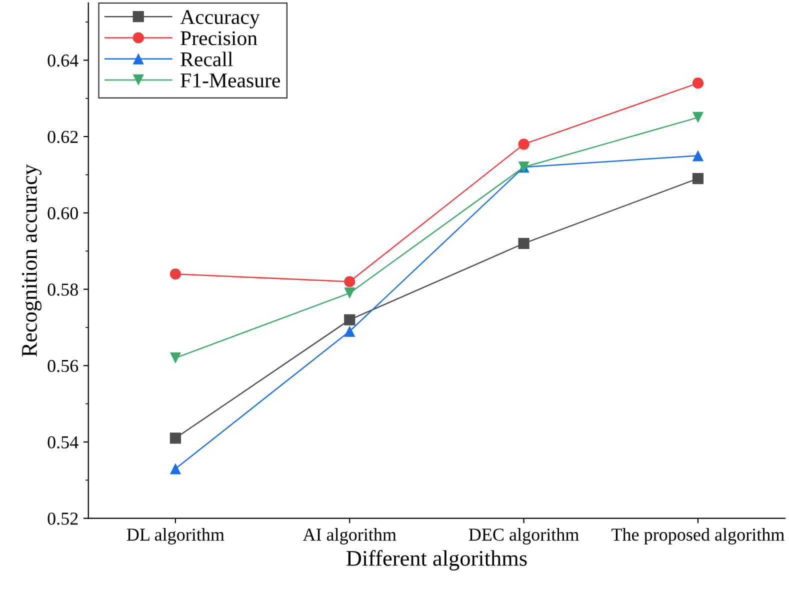  Describe the element at coordinates (349, 536) in the screenshot. I see `x-tick-label: AI algorithm` at that location.